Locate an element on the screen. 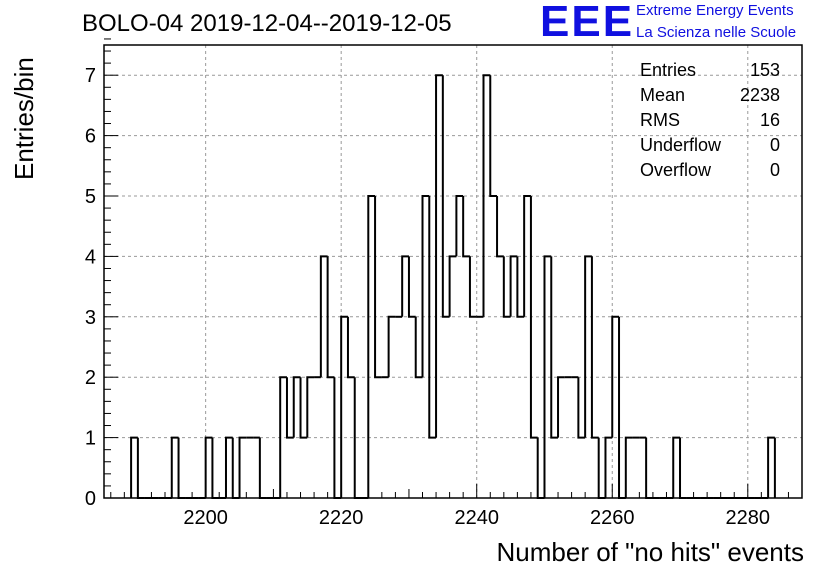 The width and height of the screenshot is (836, 572). stats-label: Mean is located at coordinates (663, 95).